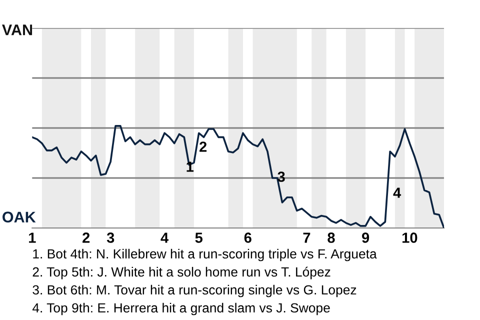 The image size is (480, 320). What do you see at coordinates (181, 309) in the screenshot?
I see `text: 4. Top 9th: E. Herrera hit a grand slam vs J. Swope` at bounding box center [181, 309].